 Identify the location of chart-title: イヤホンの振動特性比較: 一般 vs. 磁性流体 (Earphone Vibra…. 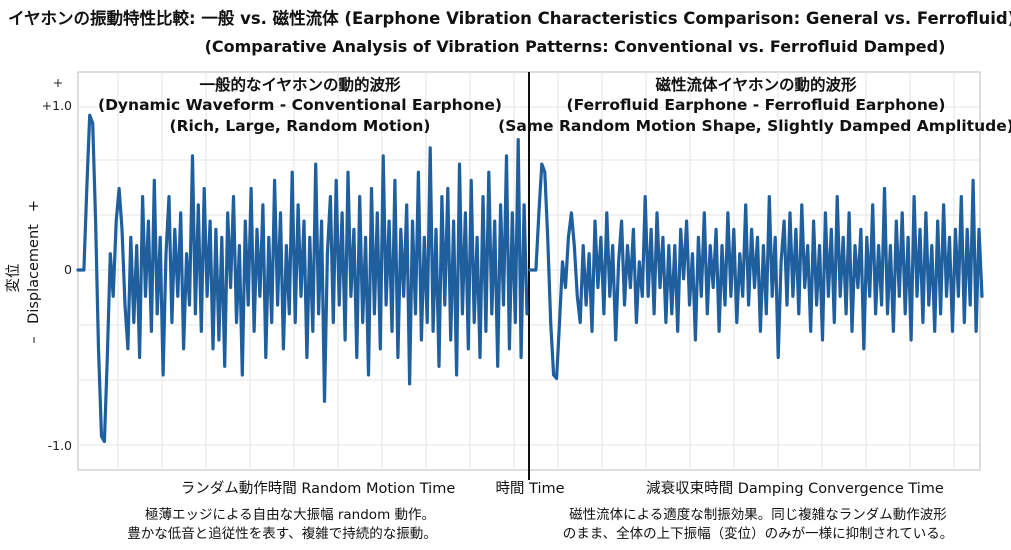
(509, 18).